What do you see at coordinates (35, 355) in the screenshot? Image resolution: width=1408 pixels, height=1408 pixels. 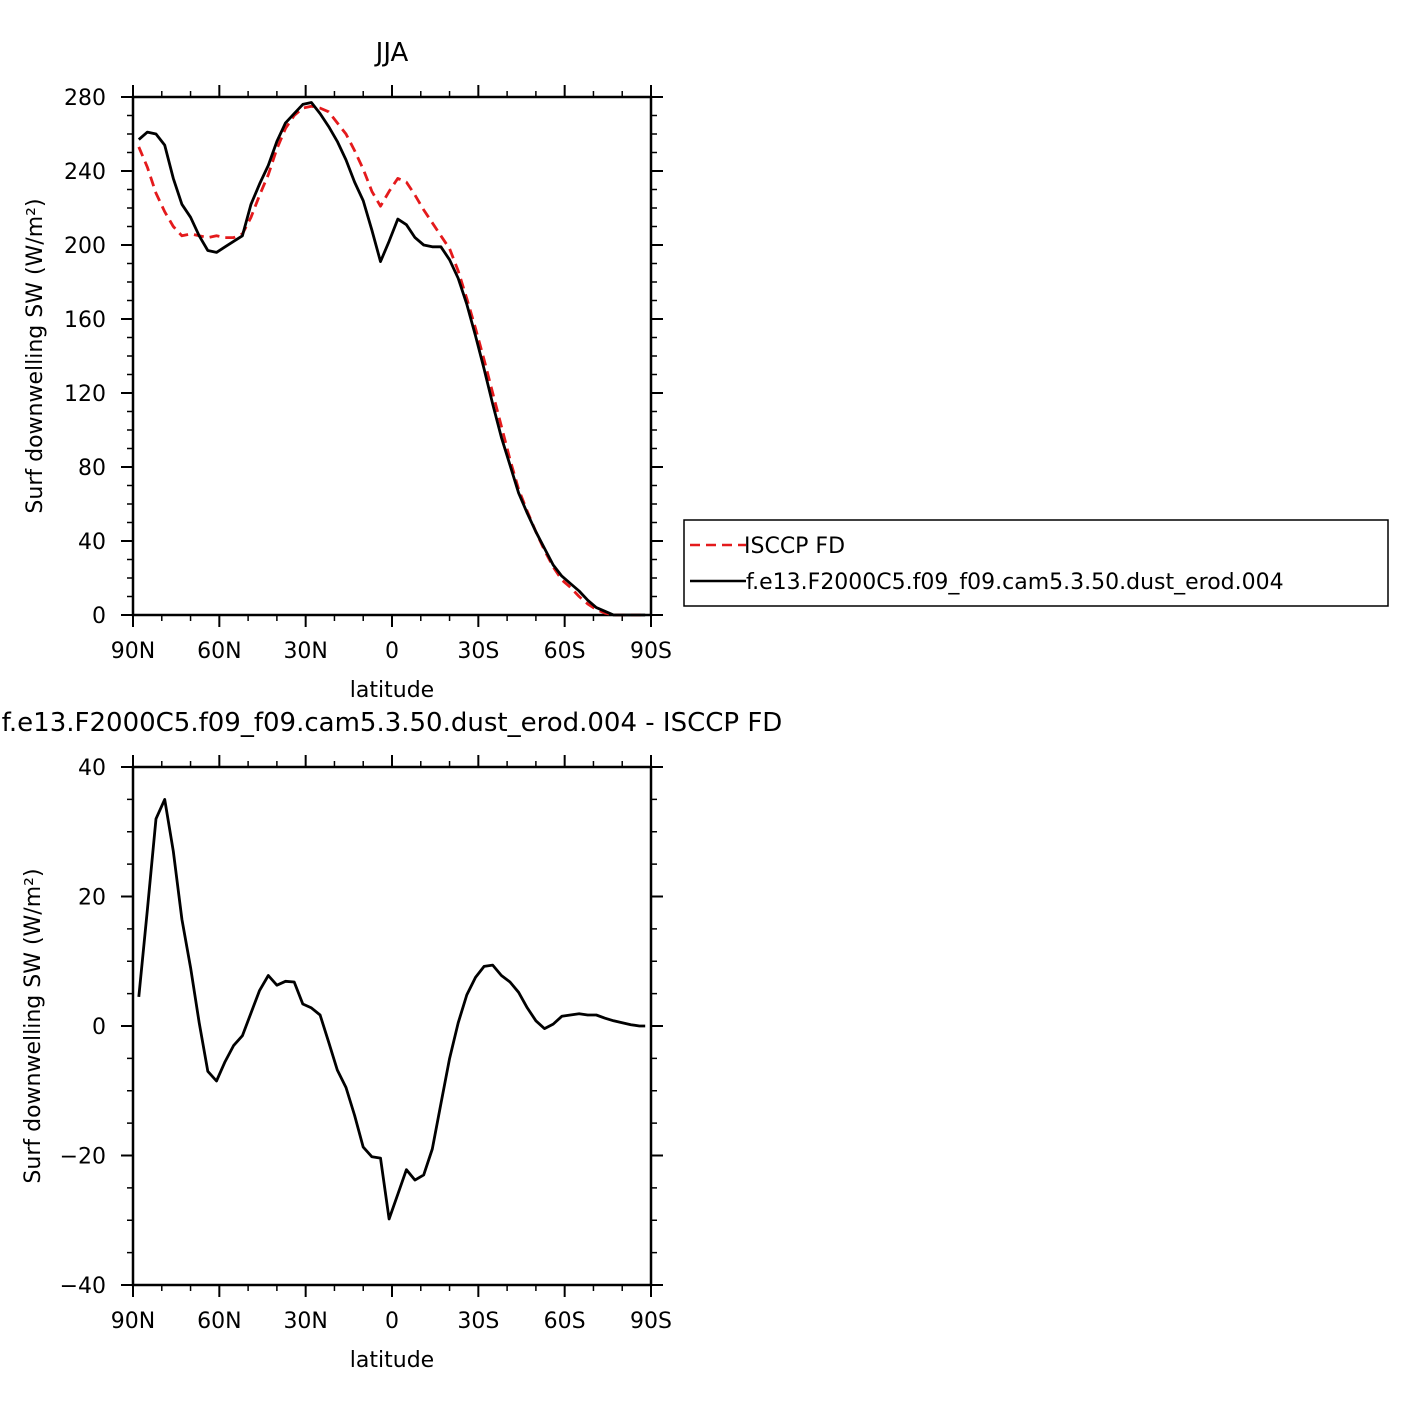 I see `top-y-axis-label: Surf downwelling SW (W/m²)` at bounding box center [35, 355].